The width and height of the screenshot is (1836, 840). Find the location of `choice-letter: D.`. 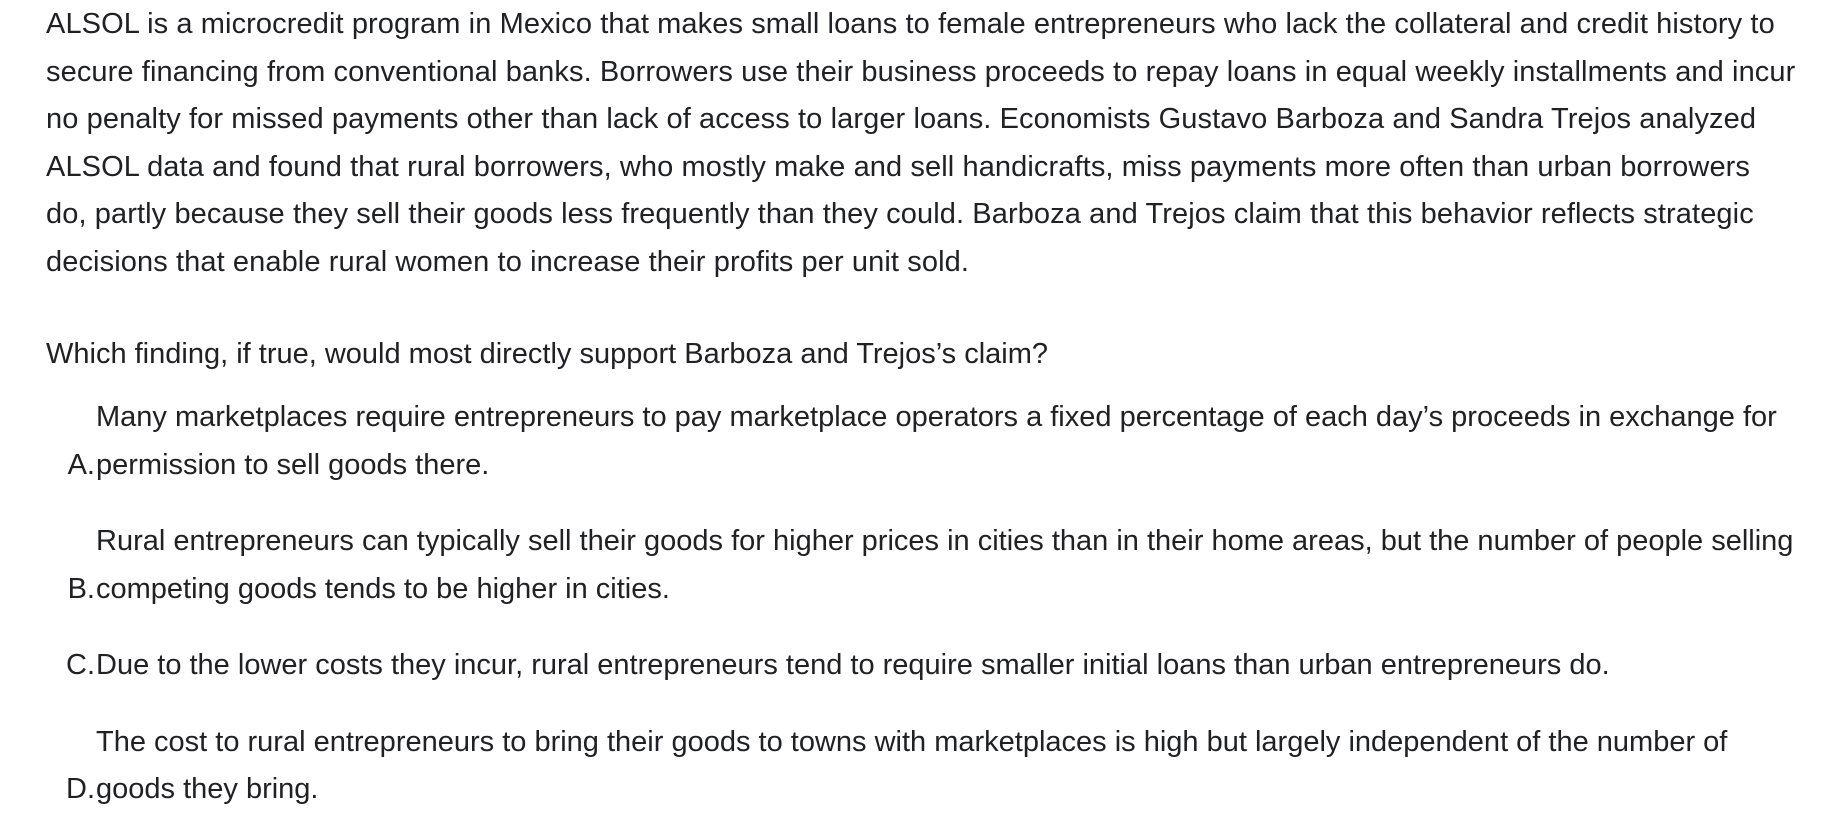

choice-letter: D. is located at coordinates (80, 789).